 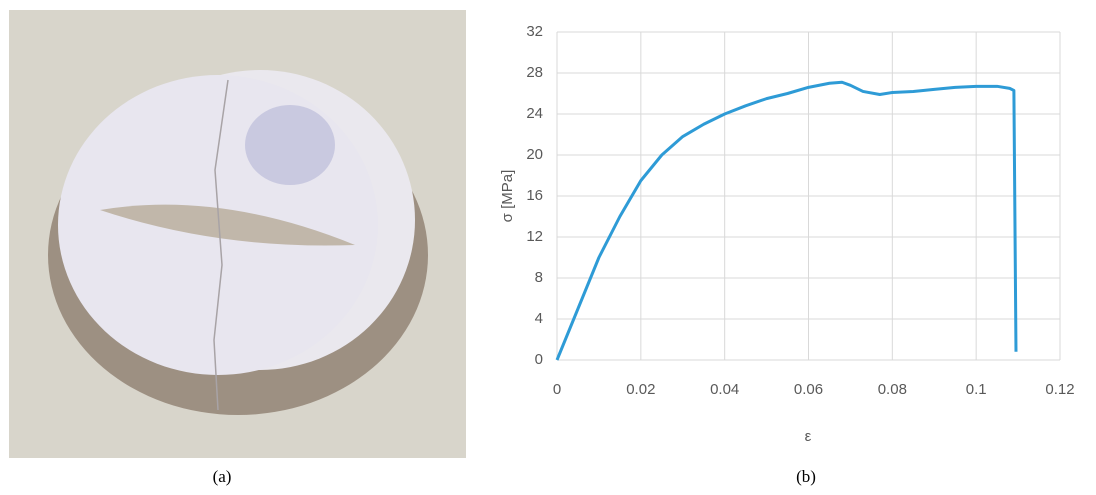 I want to click on y-tick-label: 24, so click(x=534, y=113).